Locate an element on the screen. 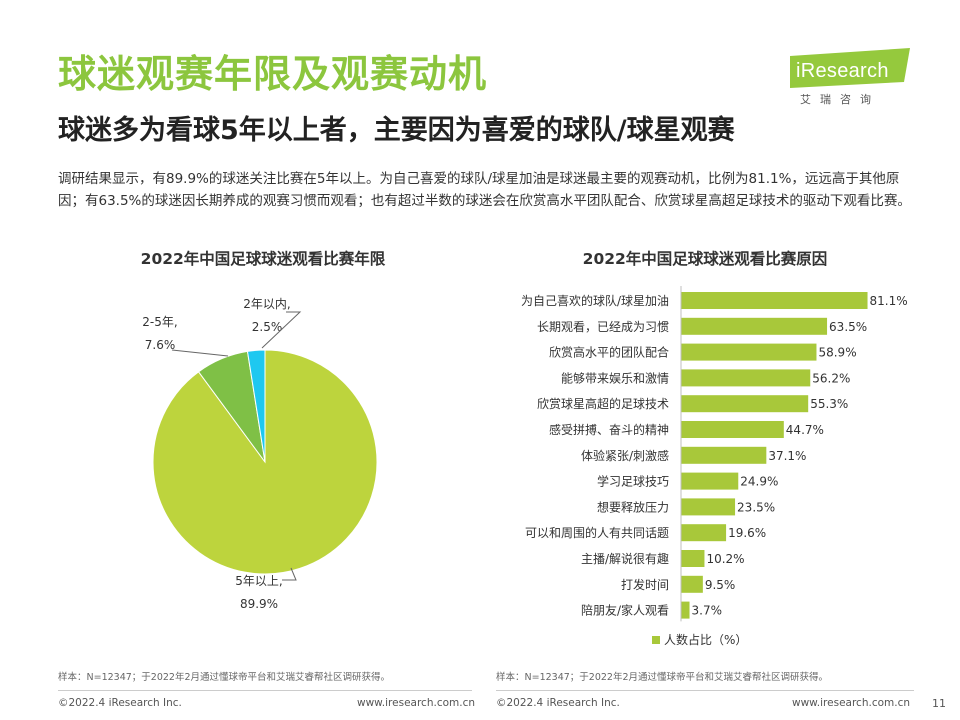 The height and width of the screenshot is (720, 960). bar-value-label: 9.5% is located at coordinates (720, 585).